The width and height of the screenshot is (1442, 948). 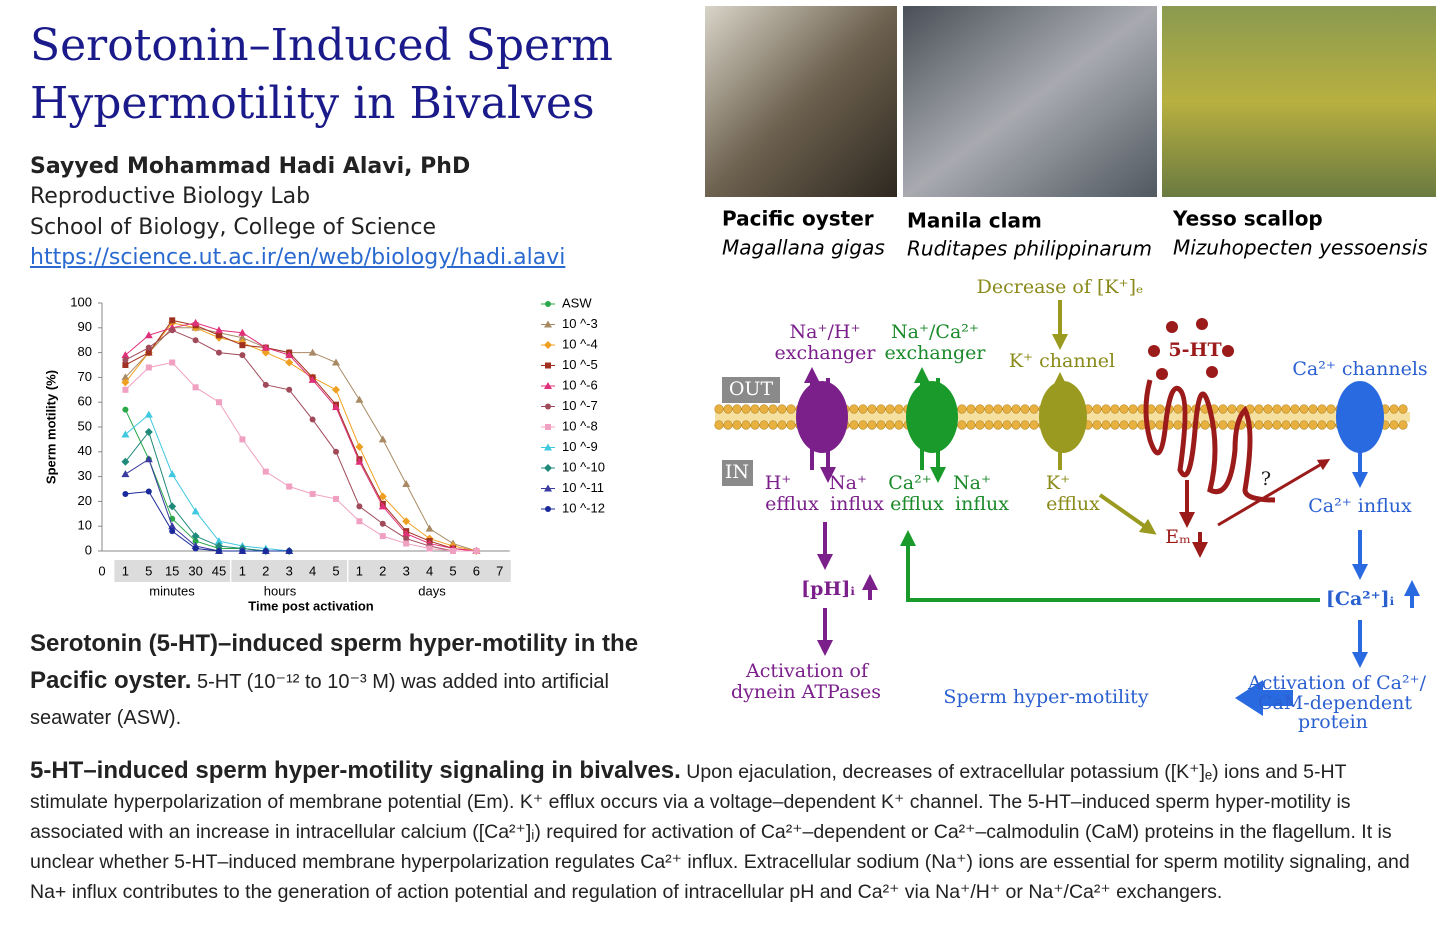 What do you see at coordinates (936, 353) in the screenshot?
I see `label: exchanger` at bounding box center [936, 353].